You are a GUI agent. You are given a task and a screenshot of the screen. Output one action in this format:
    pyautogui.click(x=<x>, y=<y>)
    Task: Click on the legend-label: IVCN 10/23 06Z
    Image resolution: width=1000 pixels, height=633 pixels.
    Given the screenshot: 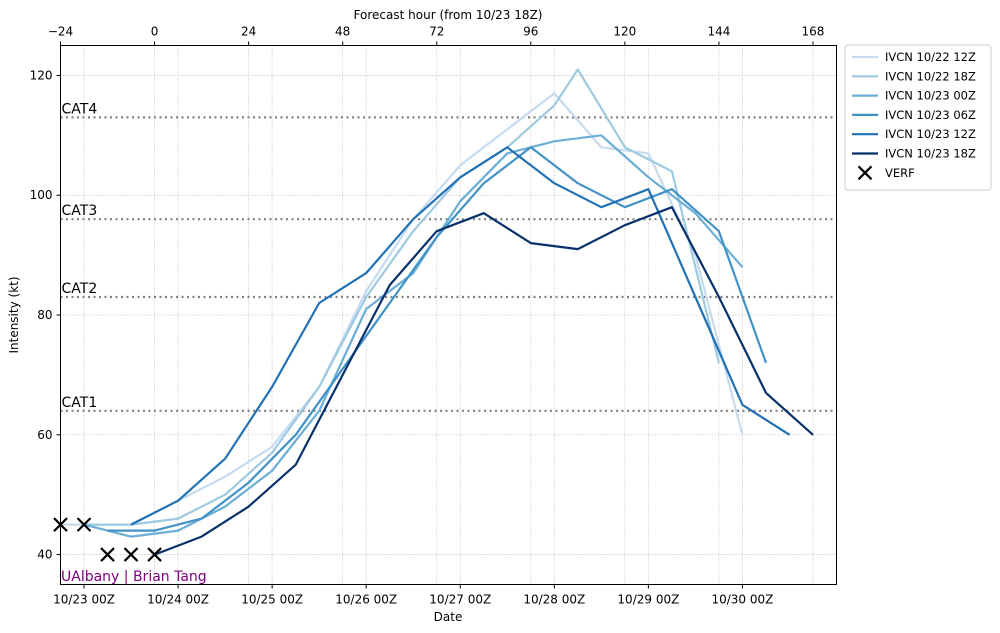 What is the action you would take?
    pyautogui.click(x=930, y=115)
    